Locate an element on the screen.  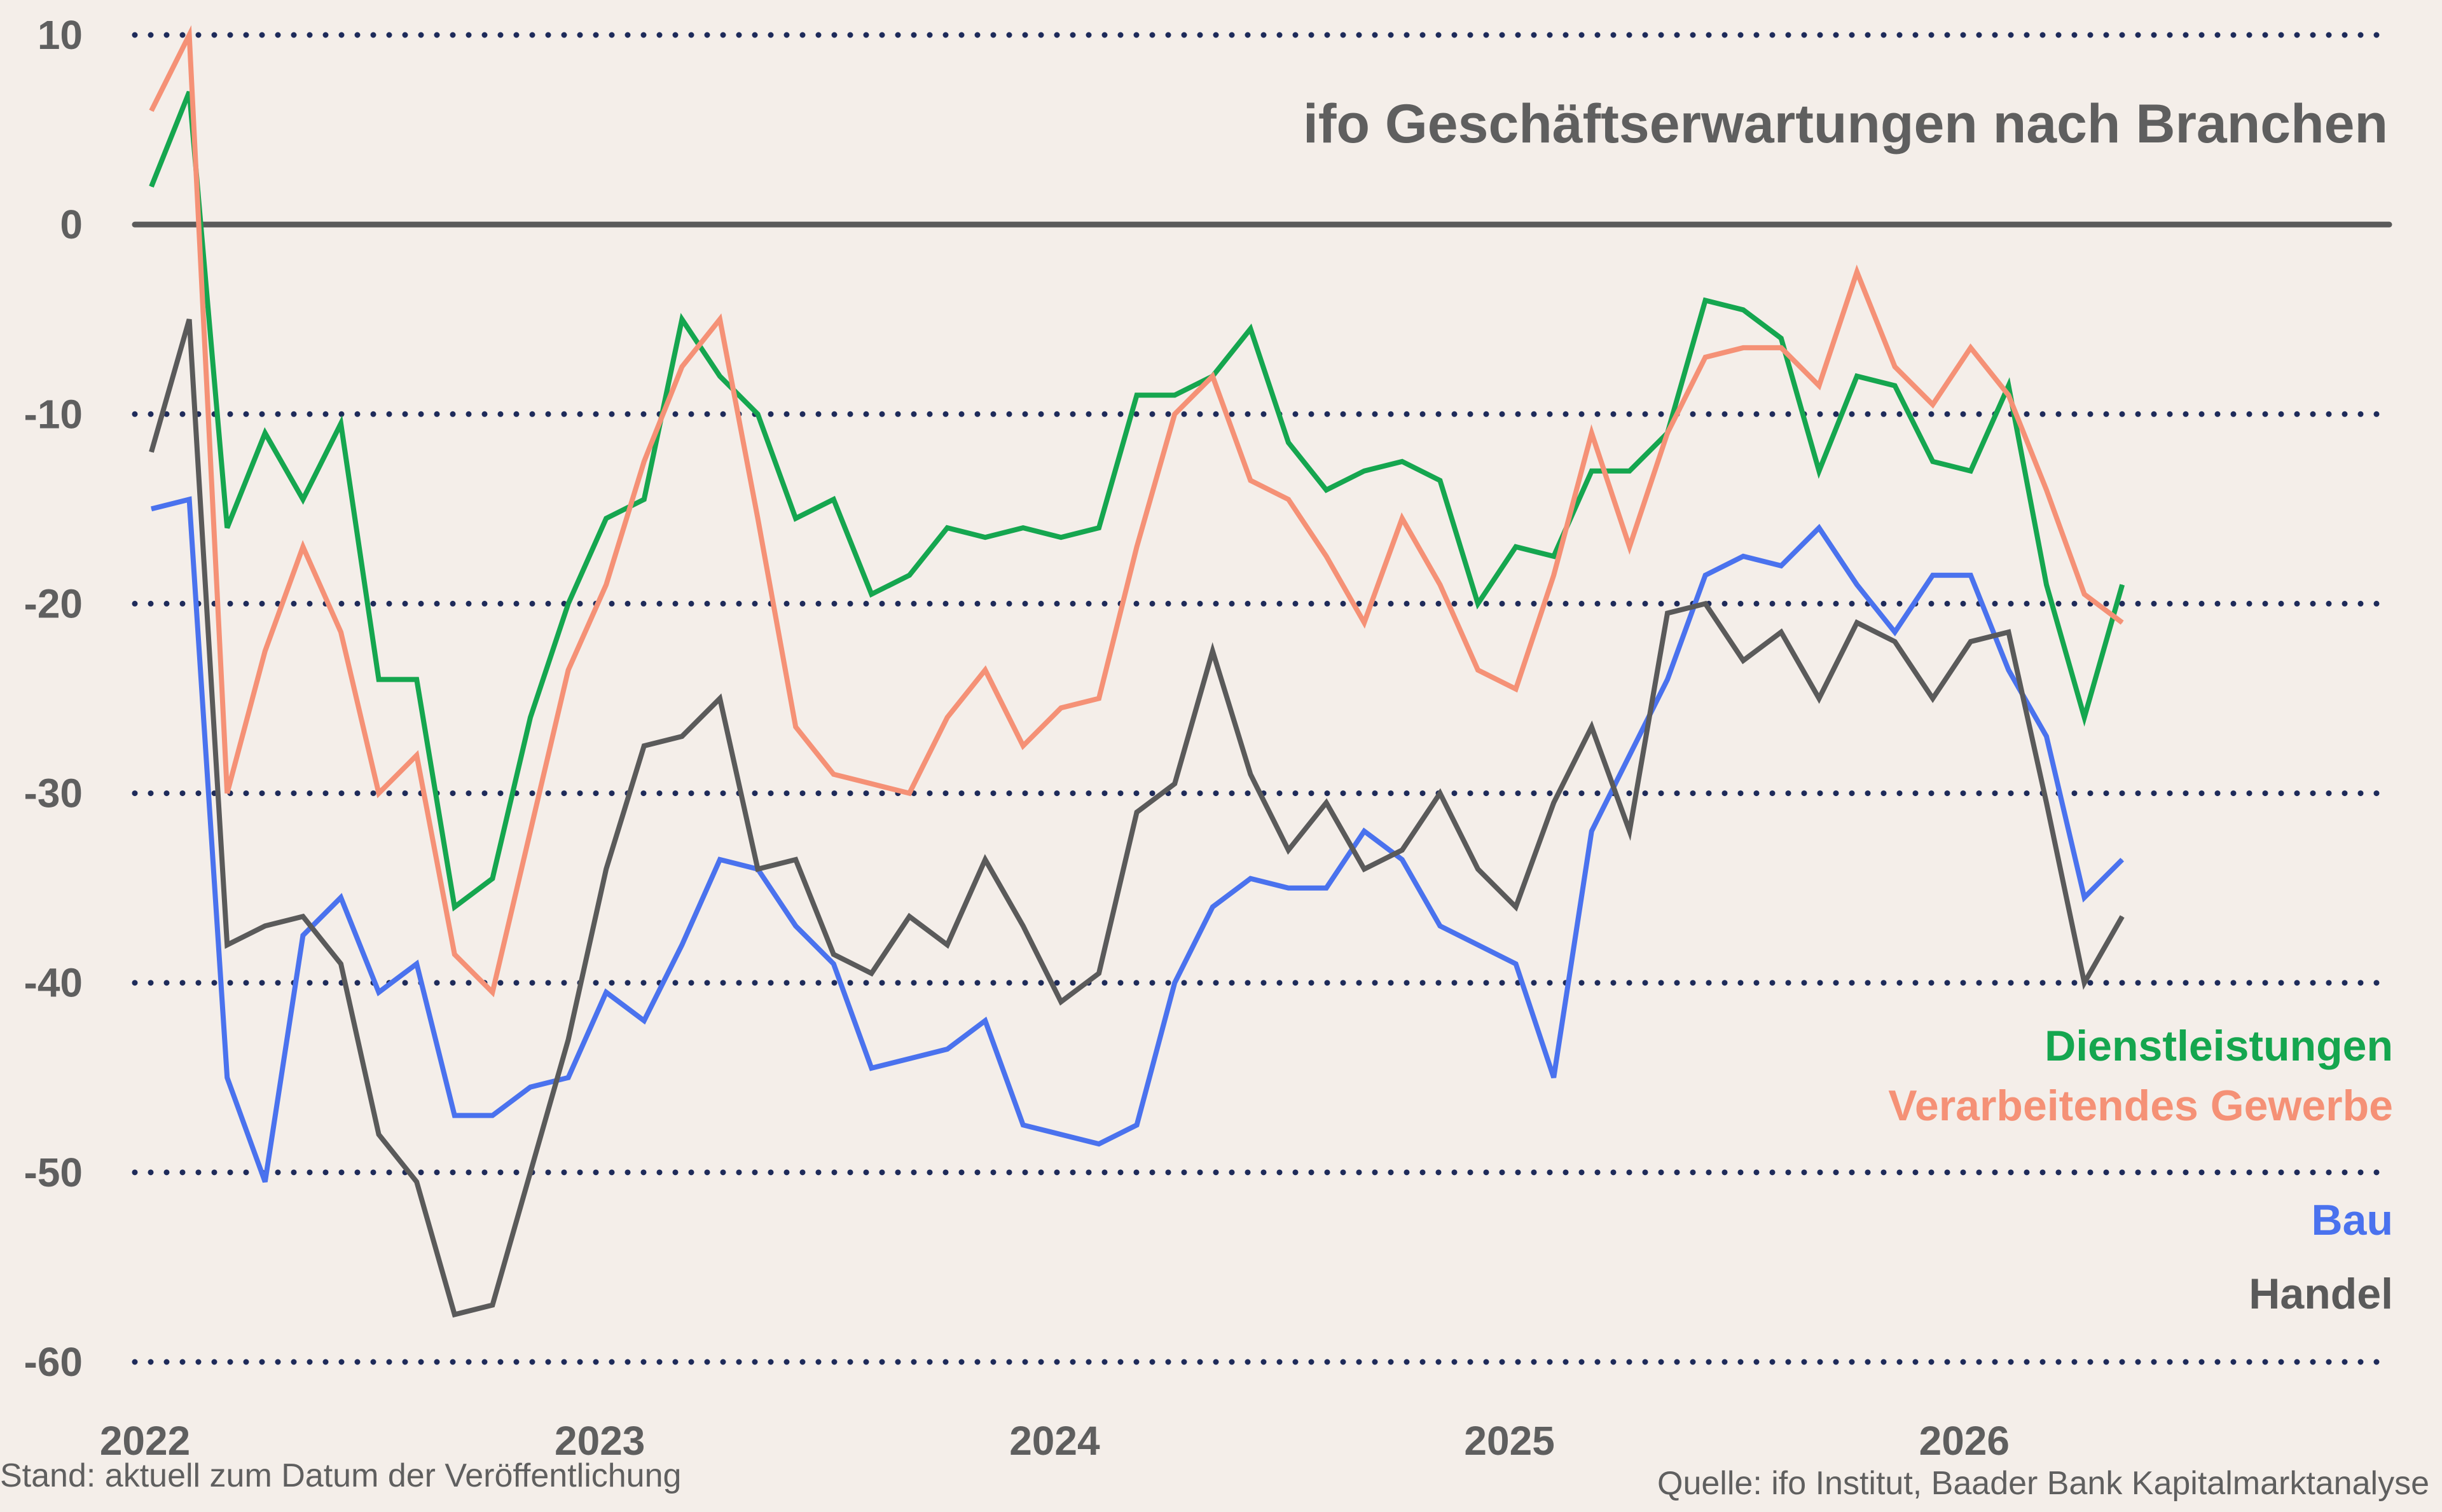
legend-item: Verarbeitendes Gewerbe is located at coordinates (2140, 1106).